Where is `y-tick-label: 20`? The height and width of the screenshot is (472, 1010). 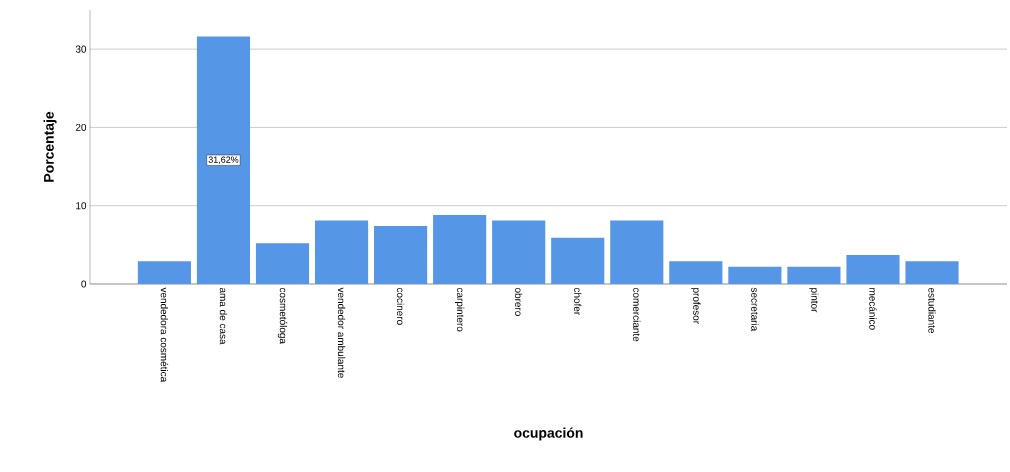
y-tick-label: 20 is located at coordinates (81, 127).